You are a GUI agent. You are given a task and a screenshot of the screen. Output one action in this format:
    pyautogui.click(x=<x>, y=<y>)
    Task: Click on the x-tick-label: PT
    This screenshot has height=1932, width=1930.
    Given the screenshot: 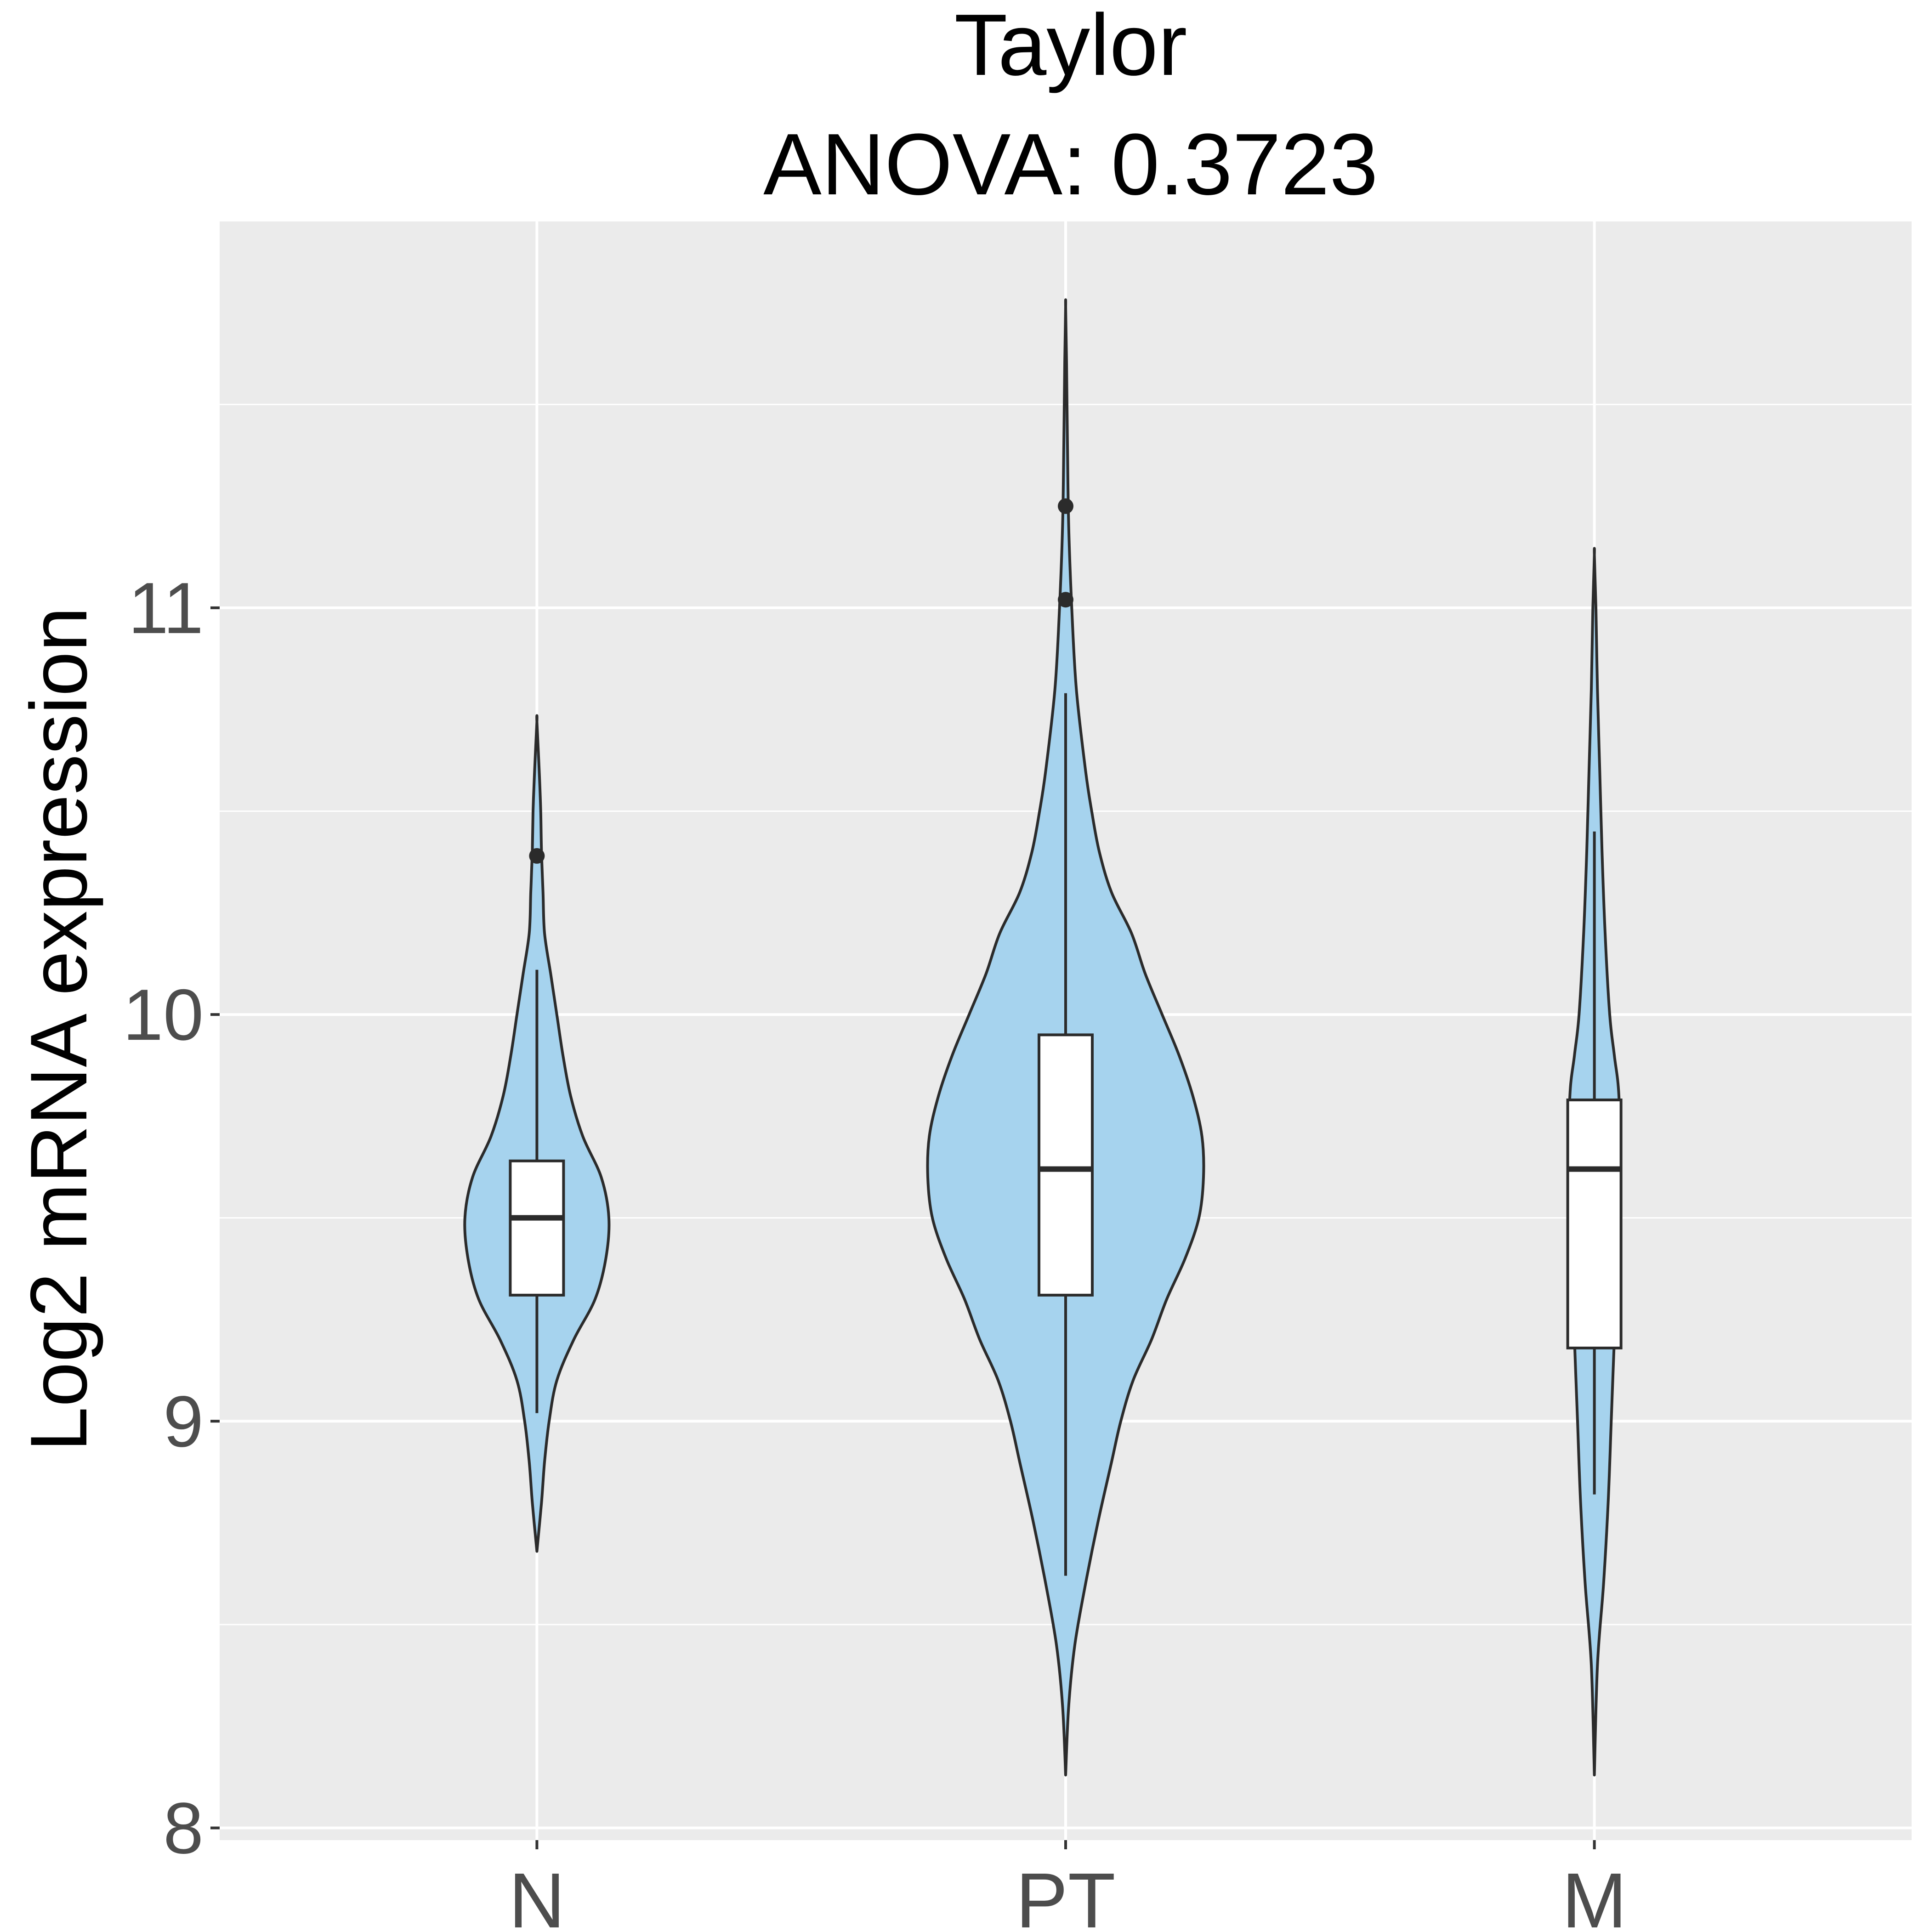 What is the action you would take?
    pyautogui.click(x=1065, y=1894)
    